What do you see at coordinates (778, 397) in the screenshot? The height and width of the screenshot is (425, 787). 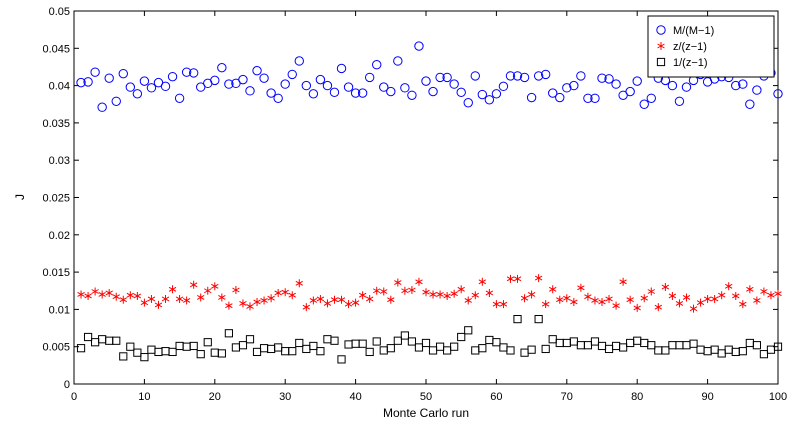 I see `x-tick-label: 100` at bounding box center [778, 397].